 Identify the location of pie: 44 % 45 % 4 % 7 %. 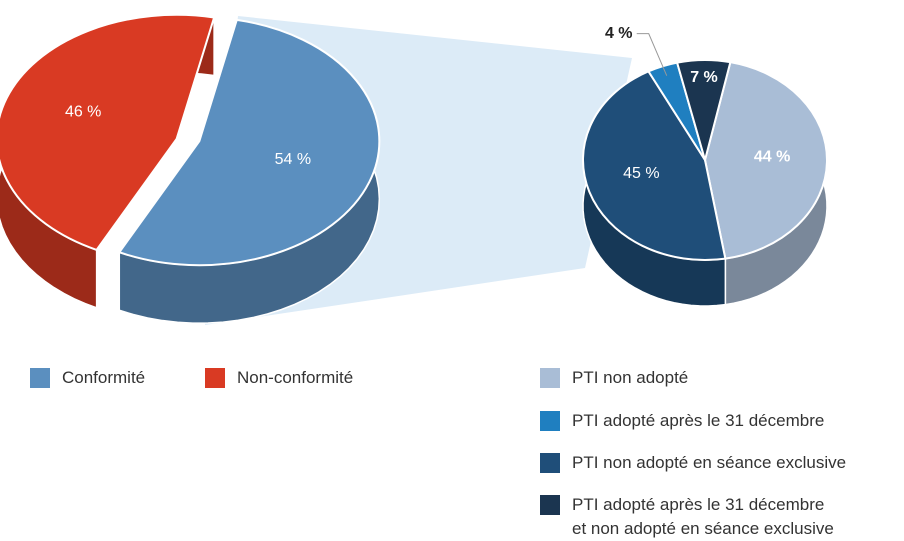
(705, 166).